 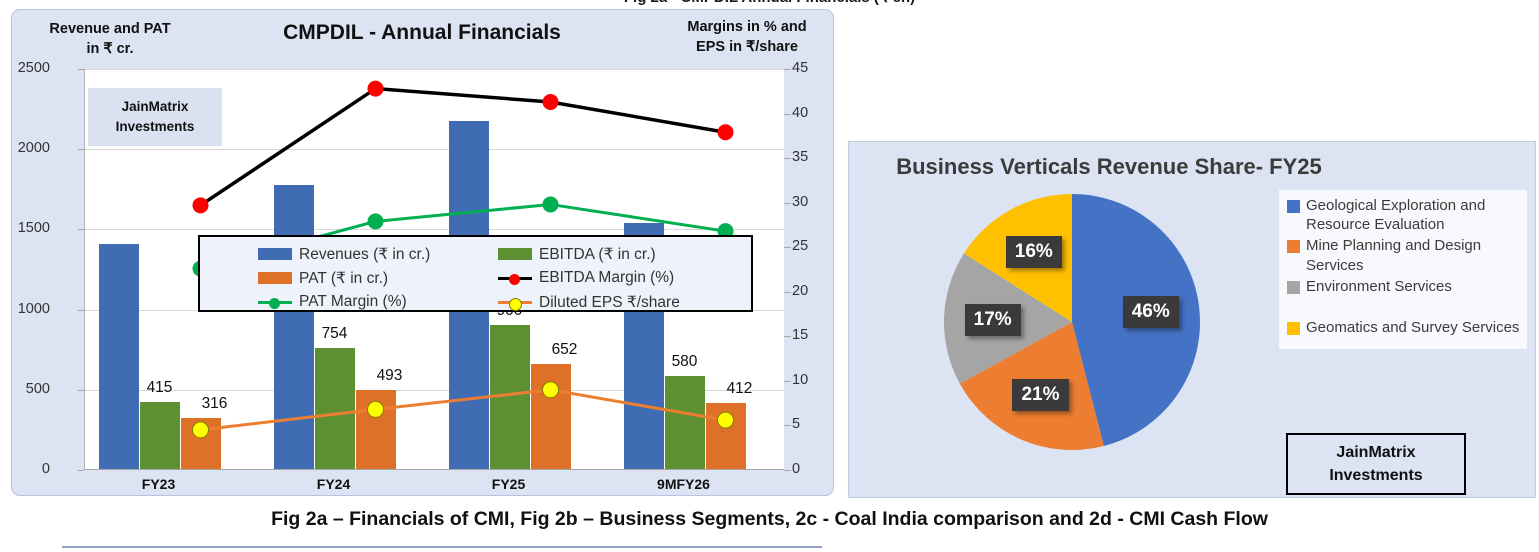 I want to click on watermark-right: JainMatrix Investments, so click(x=1376, y=464).